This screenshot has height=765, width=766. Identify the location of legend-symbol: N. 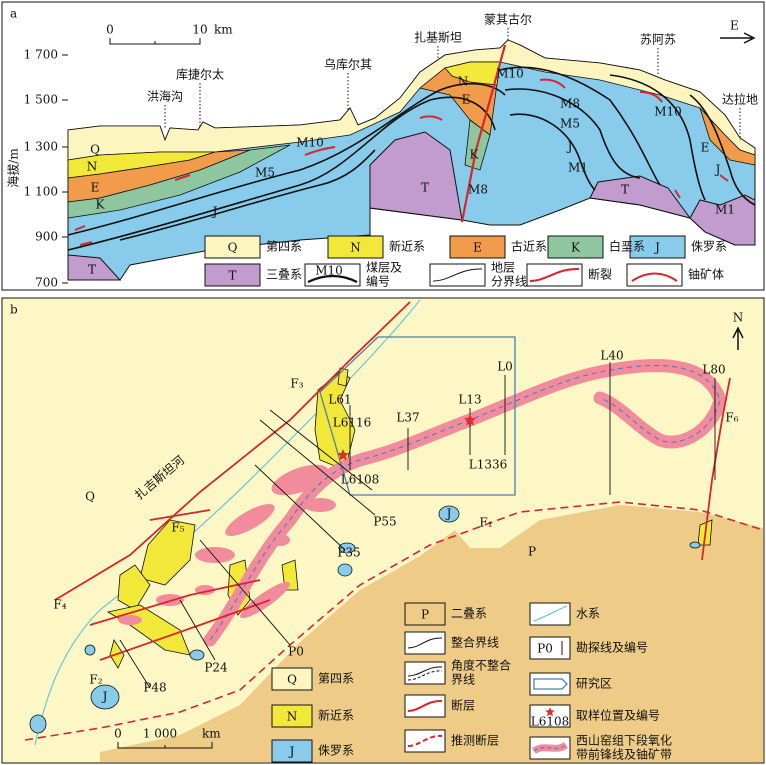
(355, 248).